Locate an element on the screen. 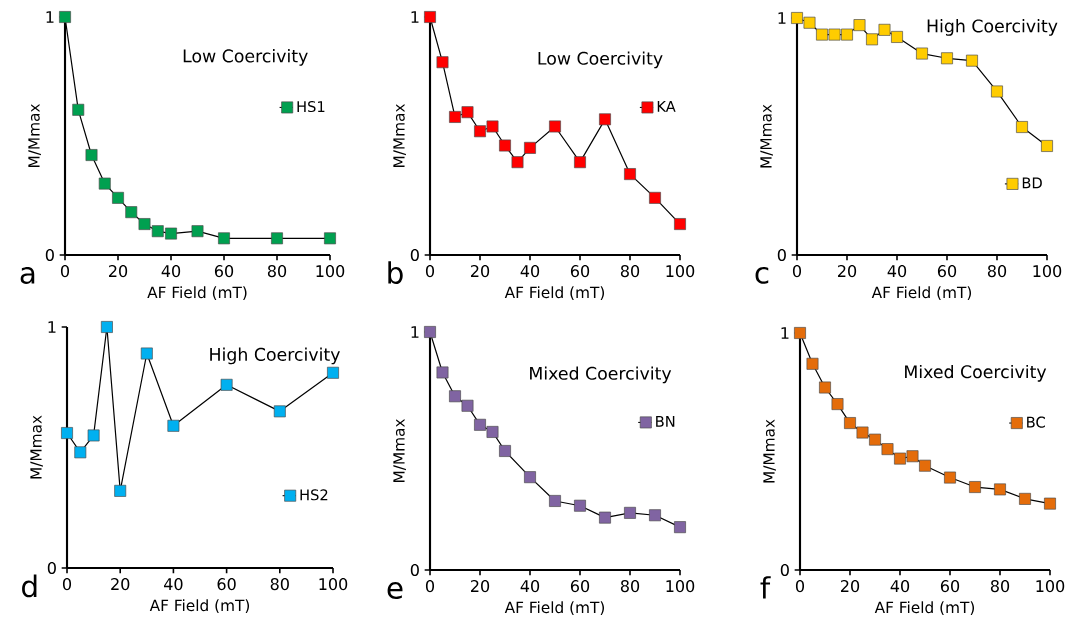 This screenshot has width=1086, height=621. text: c is located at coordinates (762, 275).